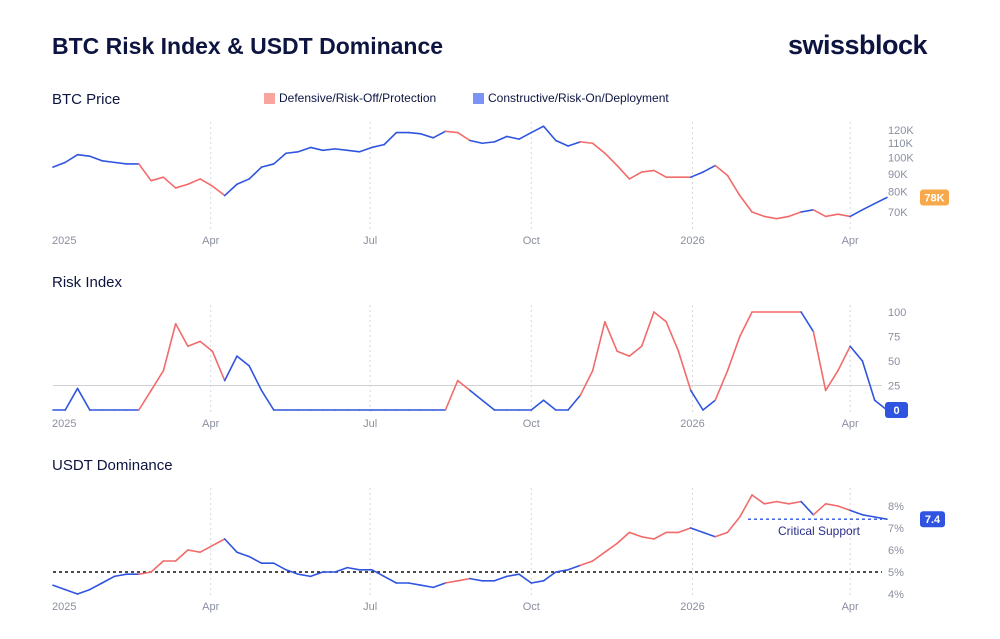 The image size is (1000, 639). What do you see at coordinates (901, 144) in the screenshot?
I see `y-tick-label: 110K` at bounding box center [901, 144].